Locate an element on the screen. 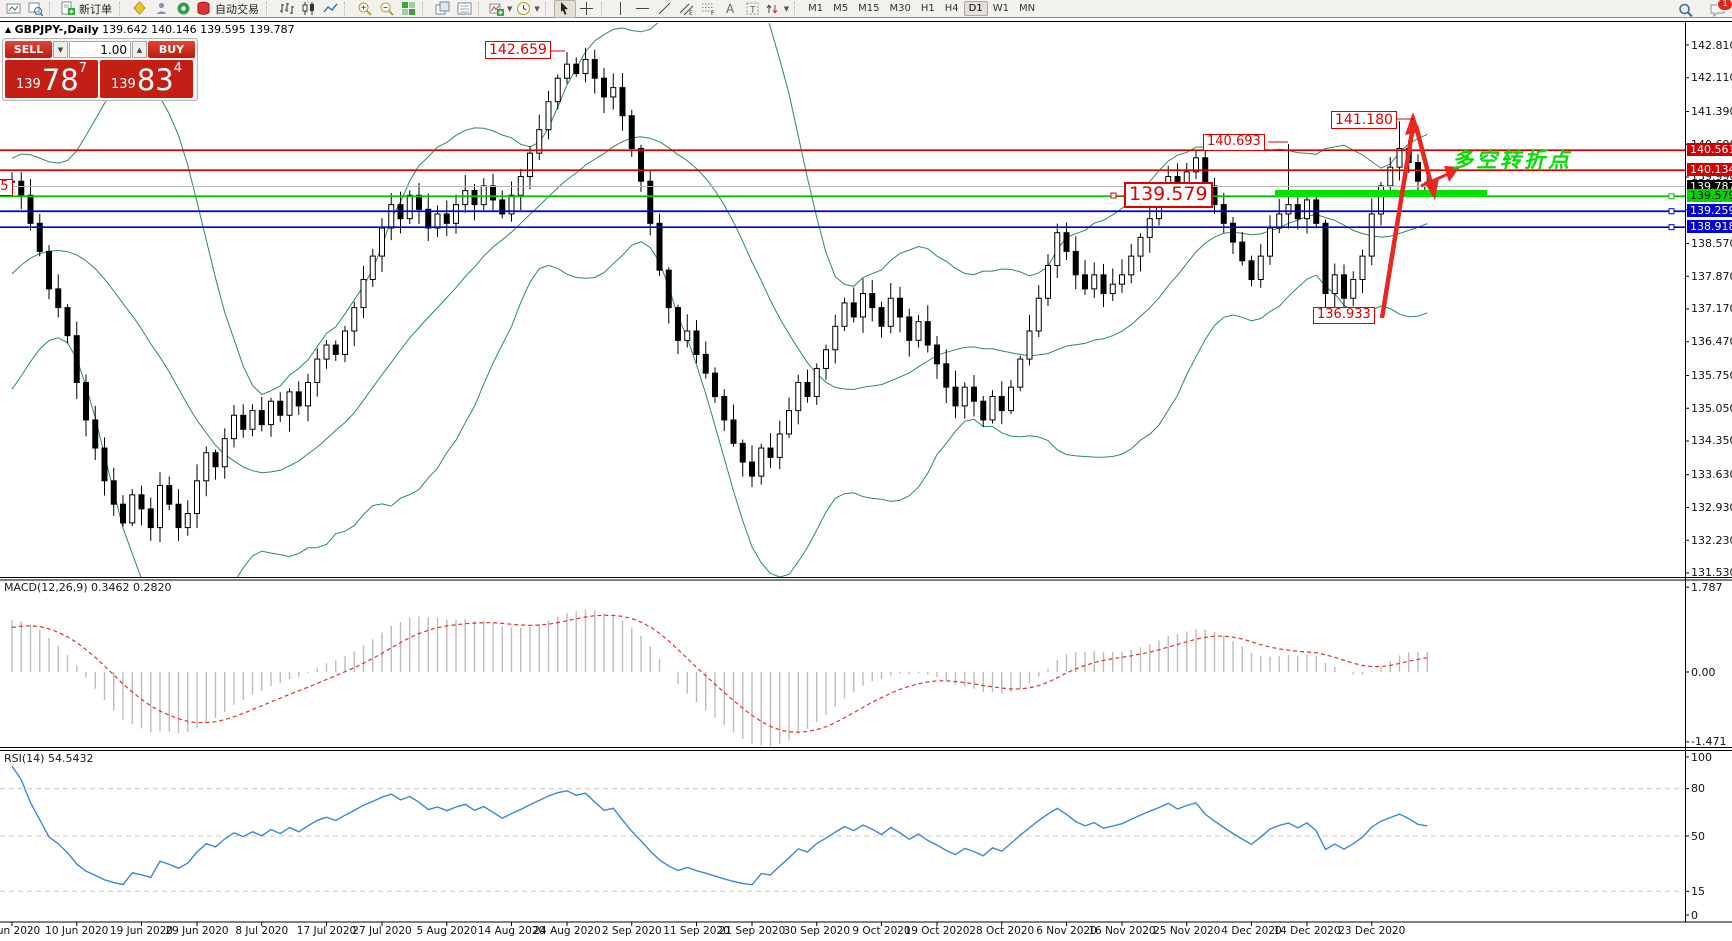  buy-button: BUY is located at coordinates (171, 49).